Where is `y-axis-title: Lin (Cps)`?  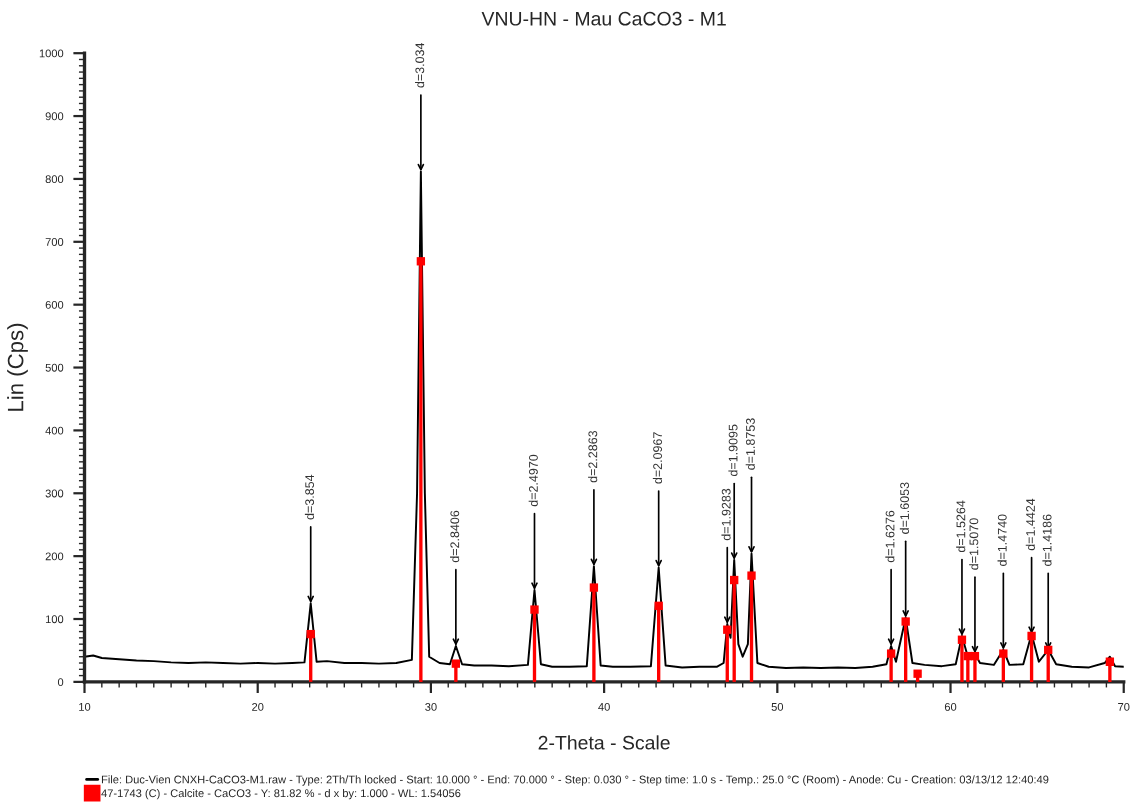
y-axis-title: Lin (Cps) is located at coordinates (17, 367).